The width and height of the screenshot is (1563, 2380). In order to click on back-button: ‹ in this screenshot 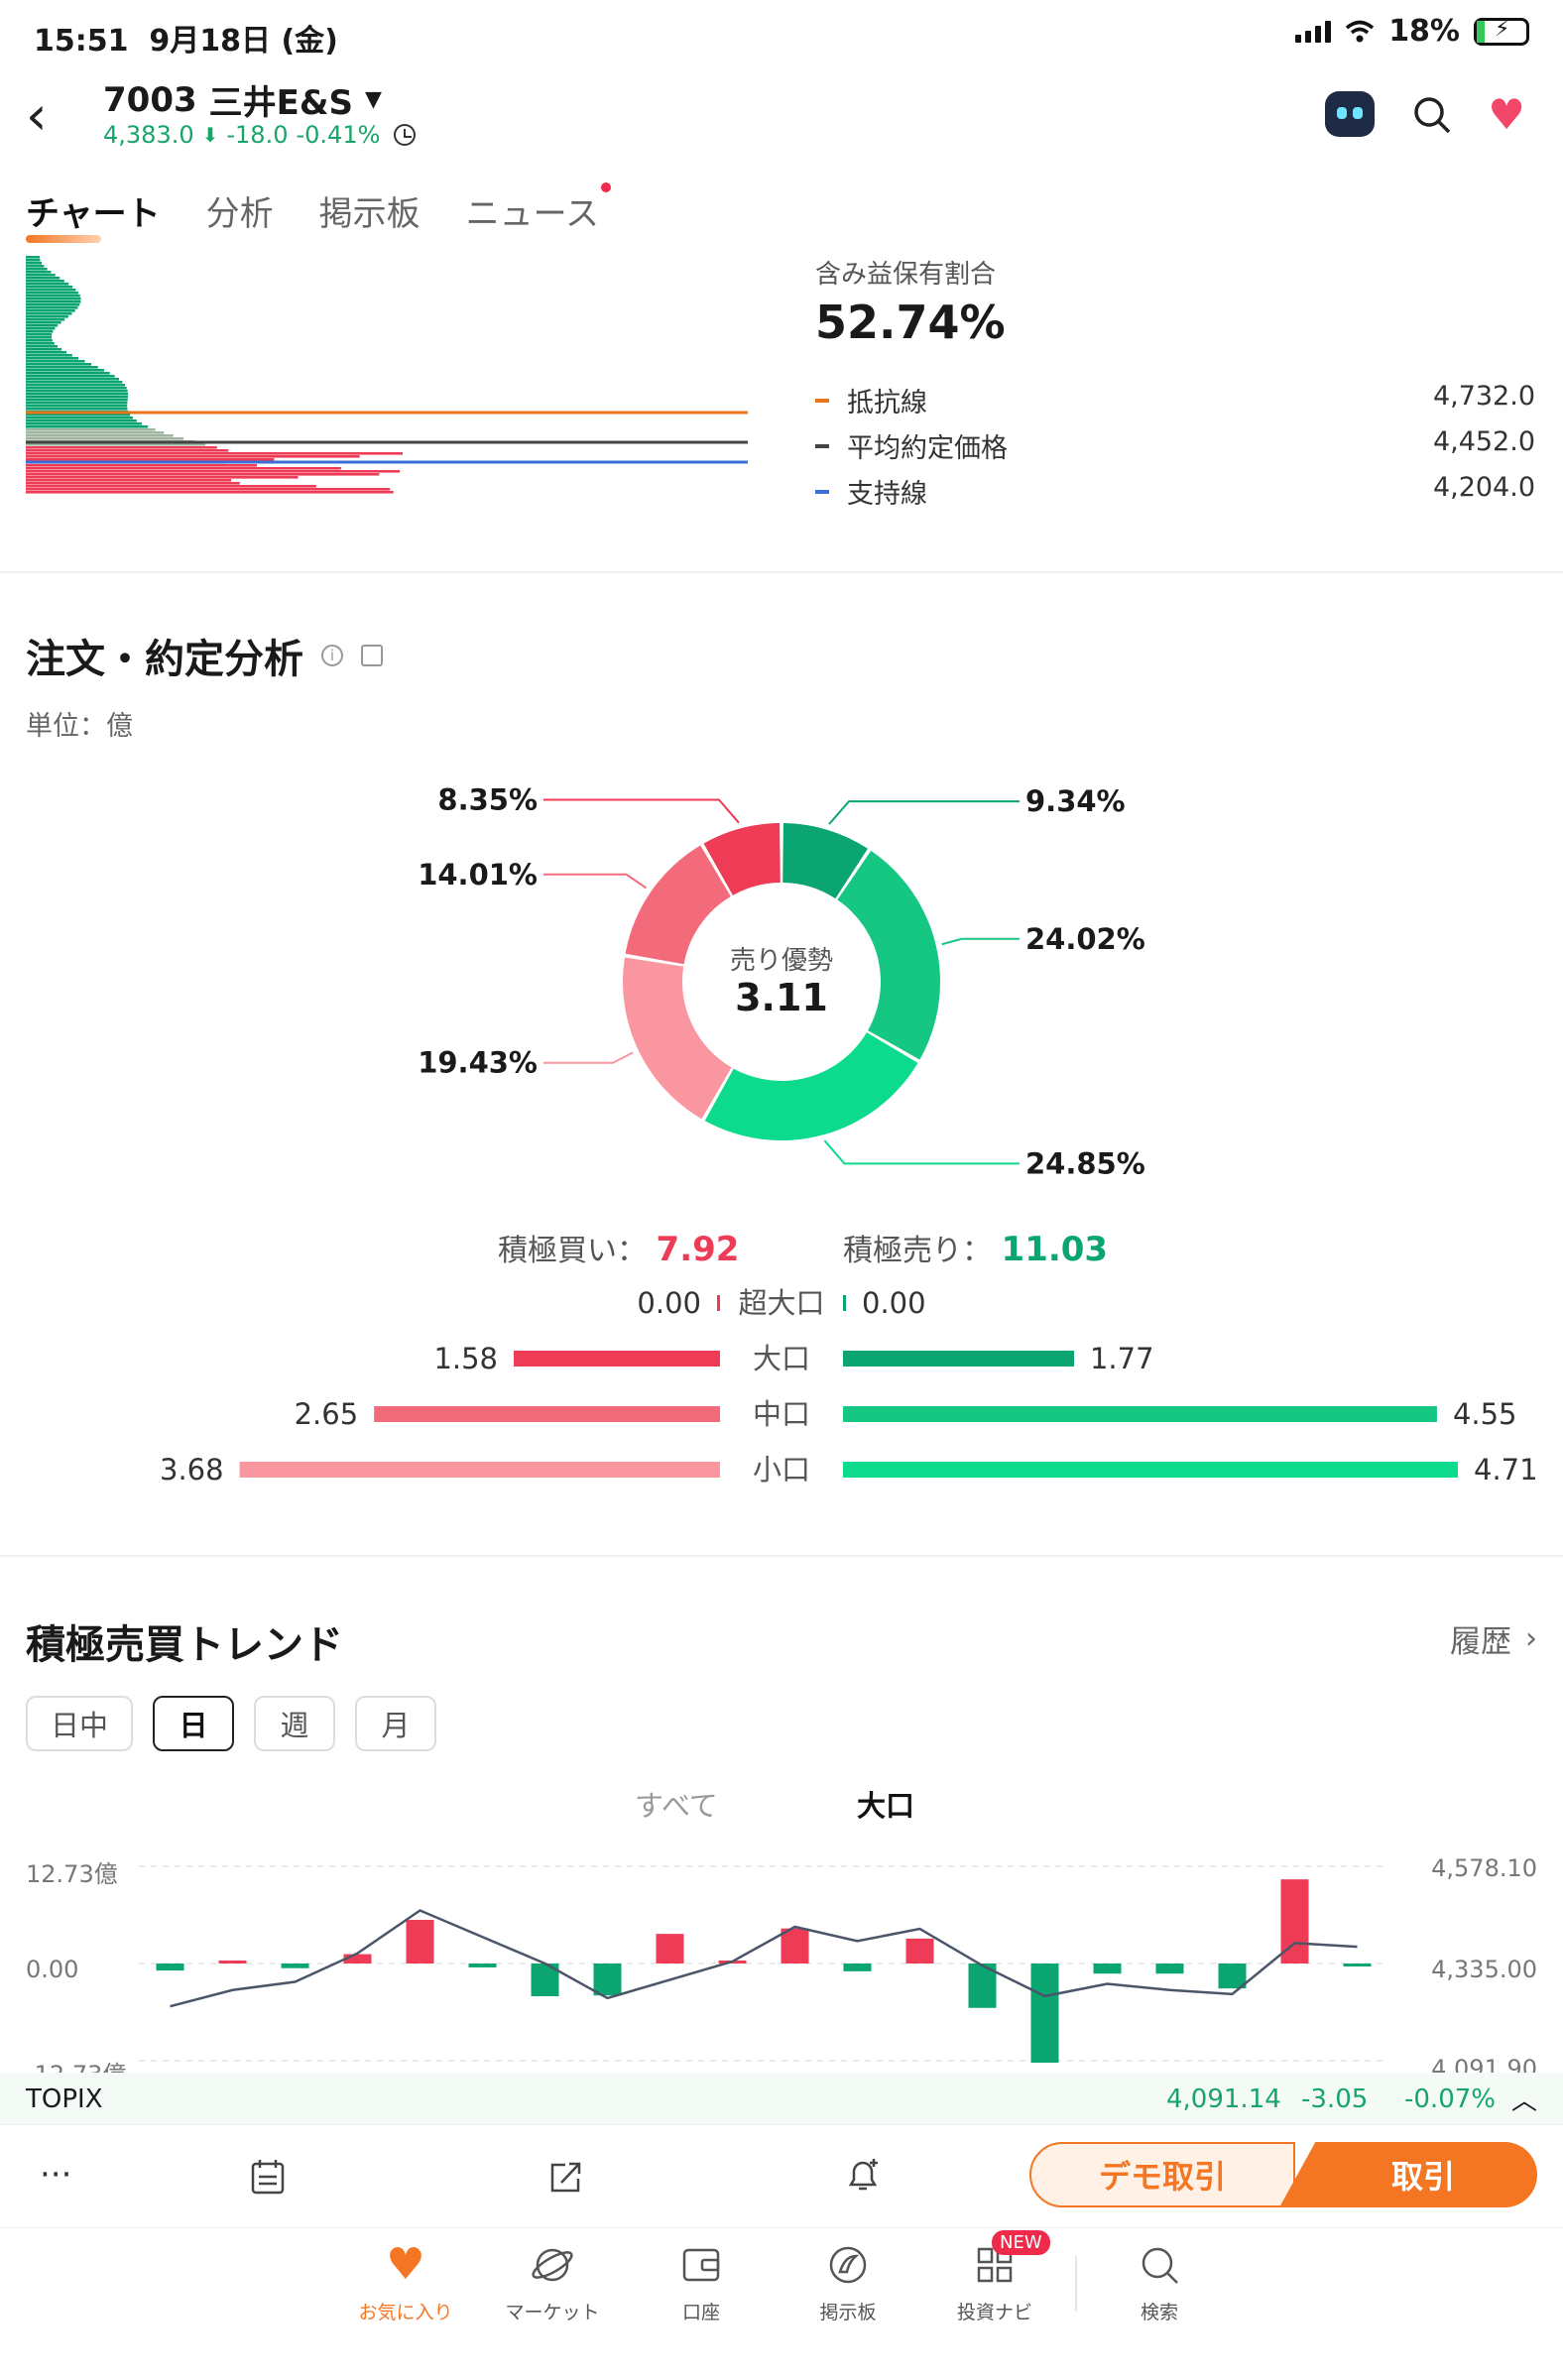, I will do `click(37, 115)`.